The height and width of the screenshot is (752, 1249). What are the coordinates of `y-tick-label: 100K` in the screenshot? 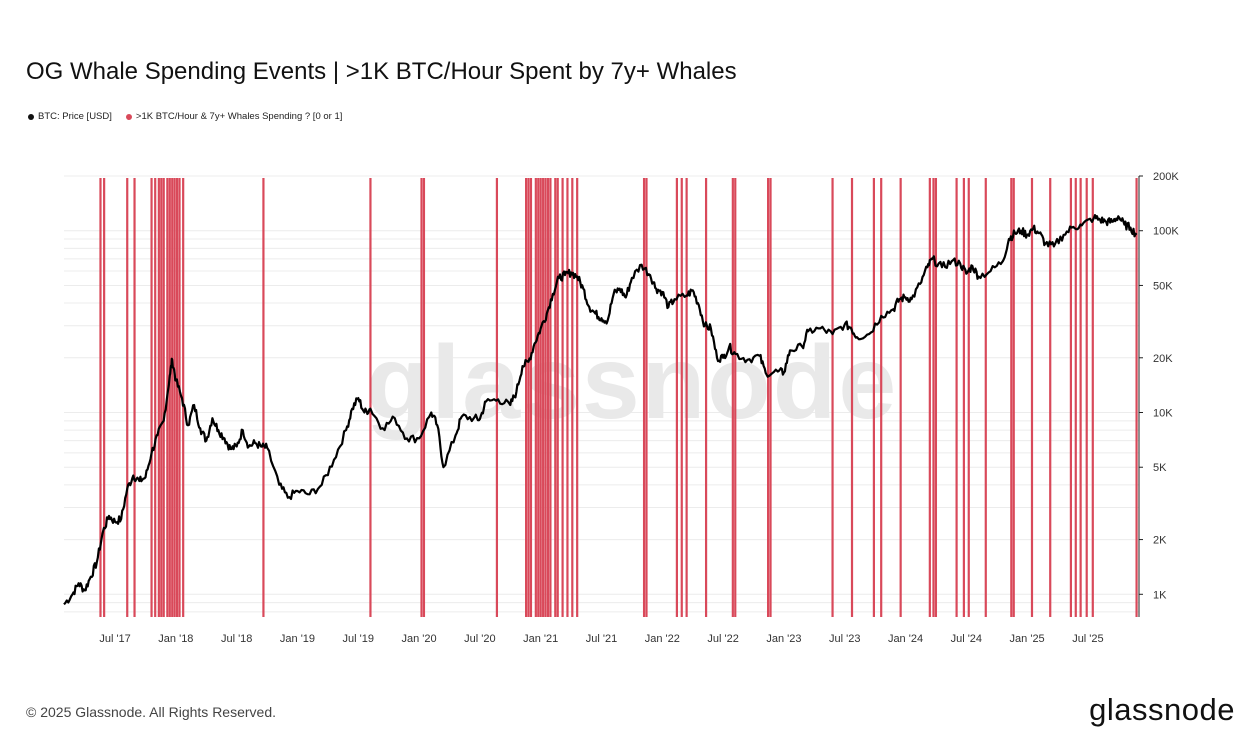 It's located at (1166, 232).